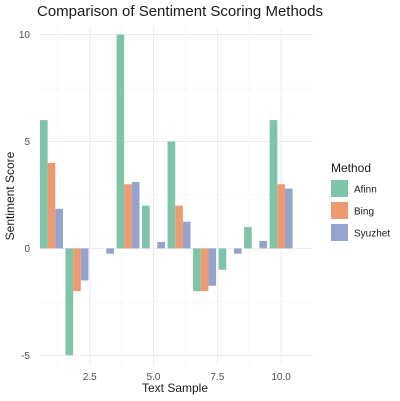  Describe the element at coordinates (339, 232) in the screenshot. I see `legend-key-syuzhet` at that location.